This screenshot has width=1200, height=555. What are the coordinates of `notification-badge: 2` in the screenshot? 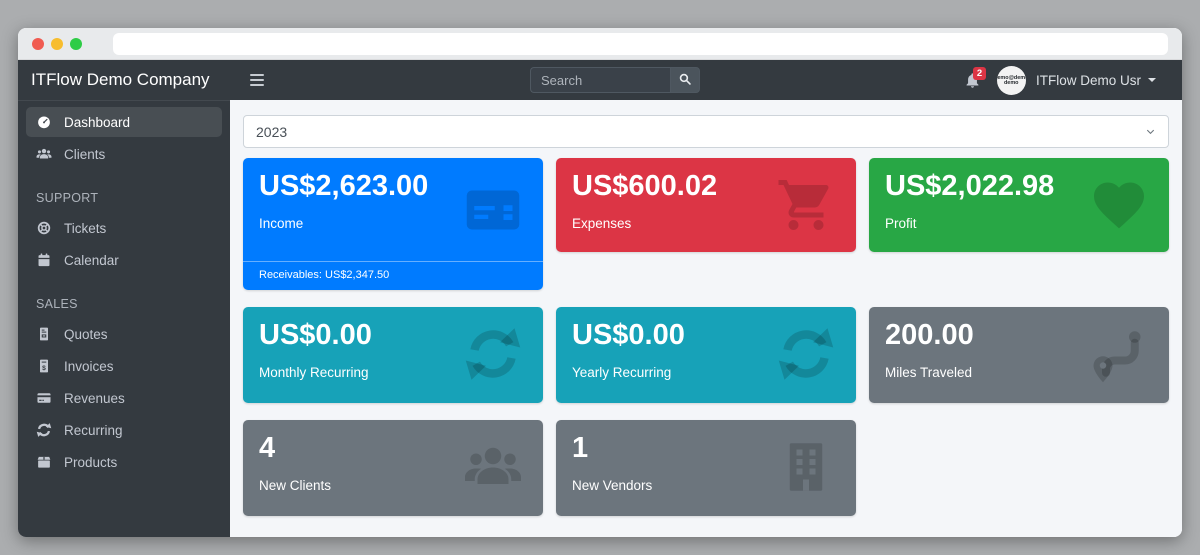 It's located at (979, 73).